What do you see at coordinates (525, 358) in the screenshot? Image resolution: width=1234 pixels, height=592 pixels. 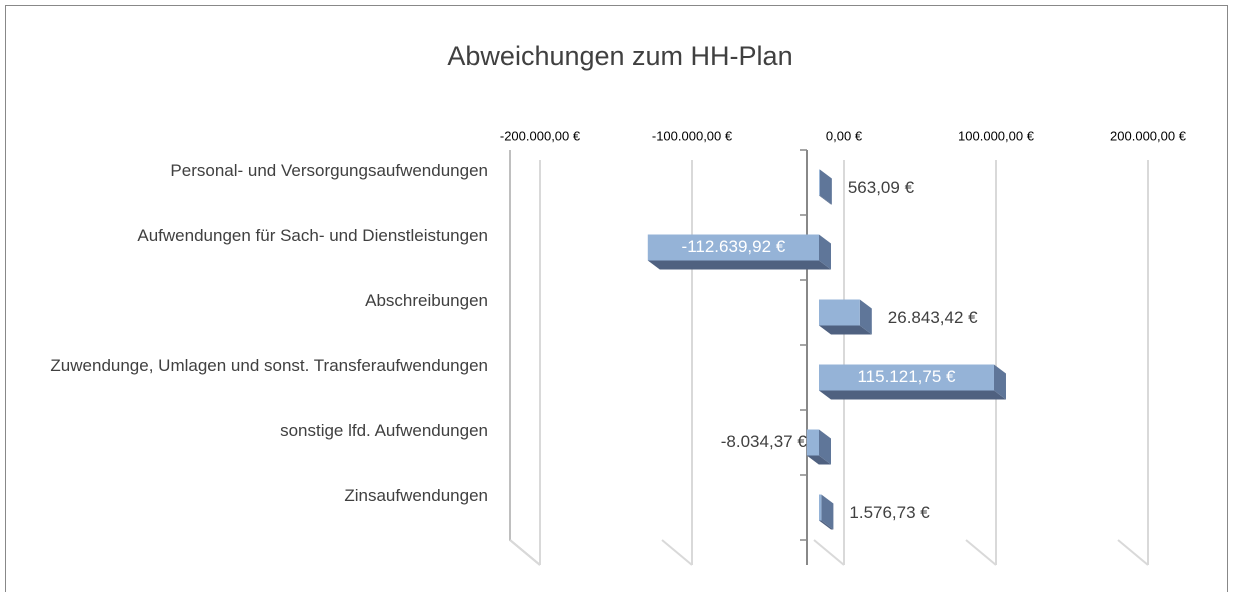 I see `wall-edge` at bounding box center [525, 358].